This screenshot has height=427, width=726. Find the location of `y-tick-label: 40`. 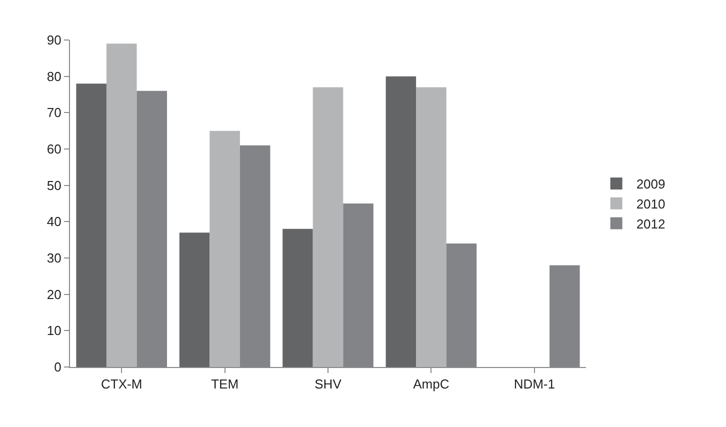

y-tick-label: 40 is located at coordinates (54, 222).